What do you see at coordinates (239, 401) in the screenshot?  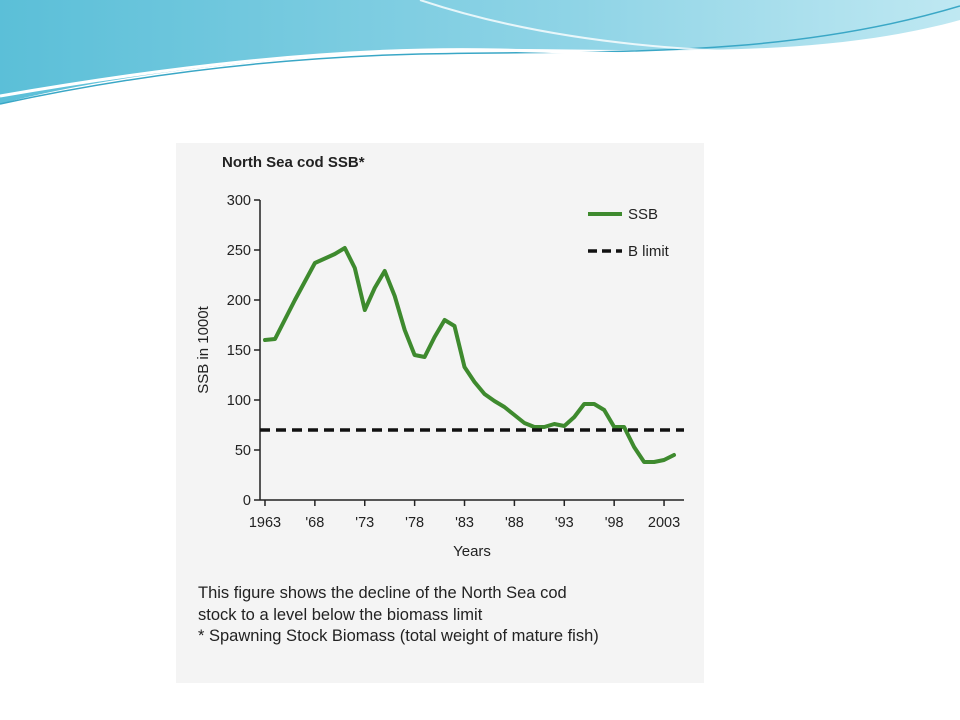 I see `y-tick-label: 100` at bounding box center [239, 401].